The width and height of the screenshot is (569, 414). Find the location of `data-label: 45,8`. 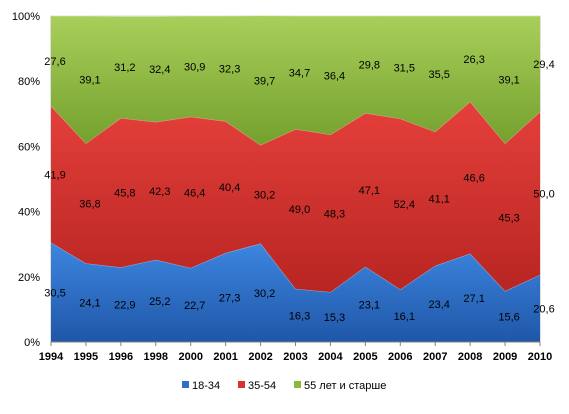

data-label: 45,8 is located at coordinates (124, 194).